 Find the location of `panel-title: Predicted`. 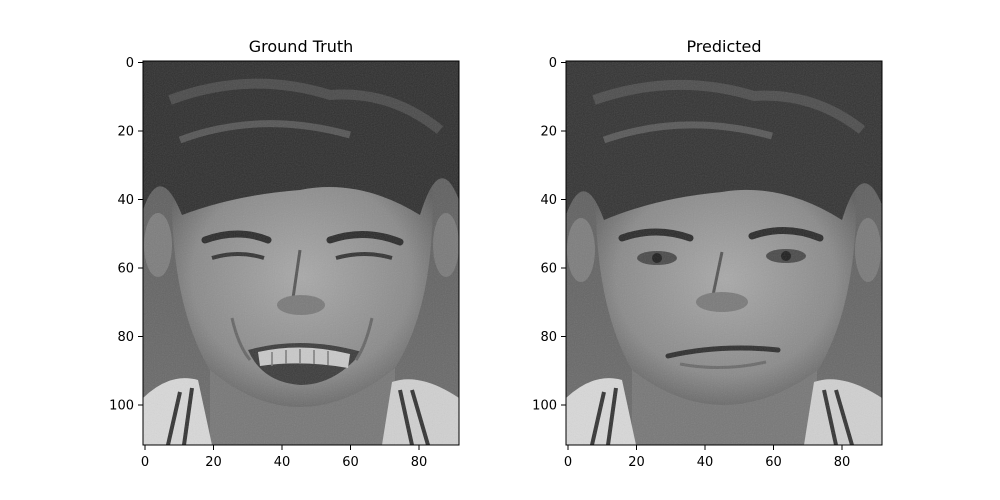

panel-title: Predicted is located at coordinates (723, 46).